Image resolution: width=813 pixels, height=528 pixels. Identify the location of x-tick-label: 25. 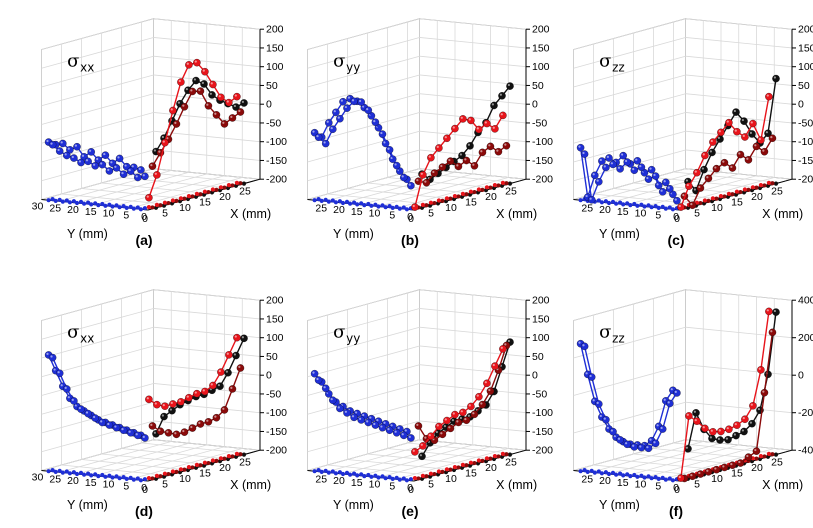
(245, 192).